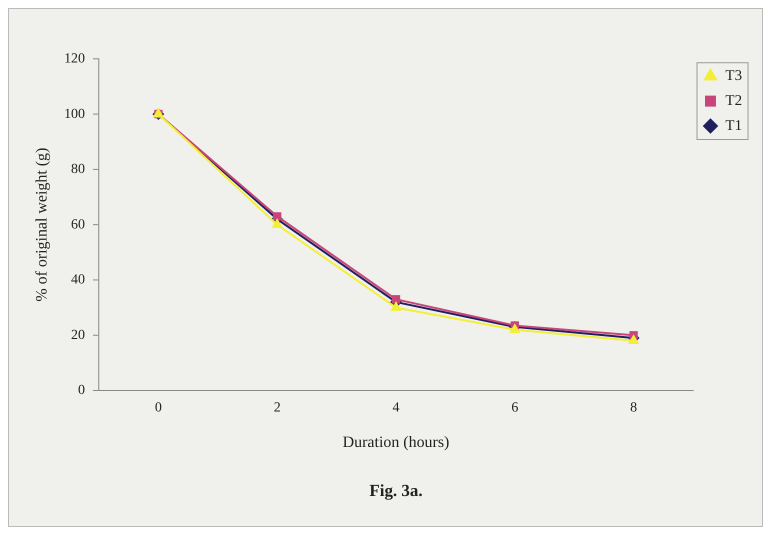 Image resolution: width=771 pixels, height=535 pixels. What do you see at coordinates (75, 114) in the screenshot?
I see `y-tick-label: 100` at bounding box center [75, 114].